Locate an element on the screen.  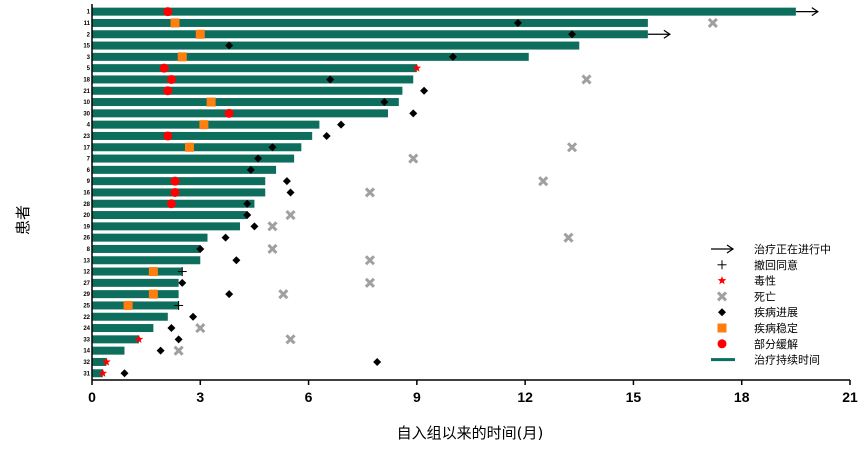
y-tick-label: 14 is located at coordinates (86, 352).